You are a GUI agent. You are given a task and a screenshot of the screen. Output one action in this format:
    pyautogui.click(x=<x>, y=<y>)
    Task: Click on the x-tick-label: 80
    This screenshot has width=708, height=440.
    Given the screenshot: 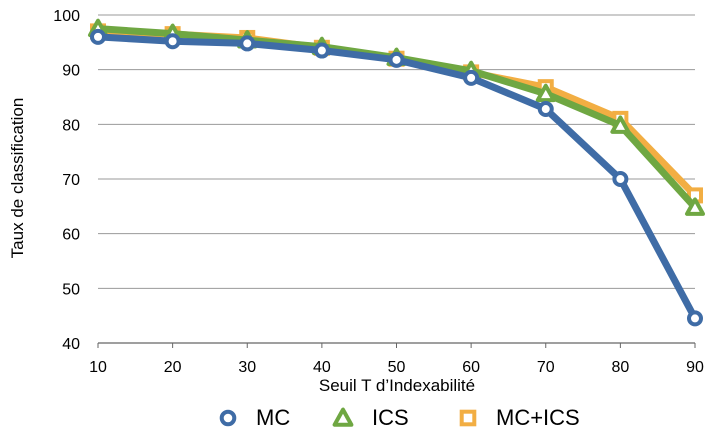 What is the action you would take?
    pyautogui.click(x=620, y=367)
    